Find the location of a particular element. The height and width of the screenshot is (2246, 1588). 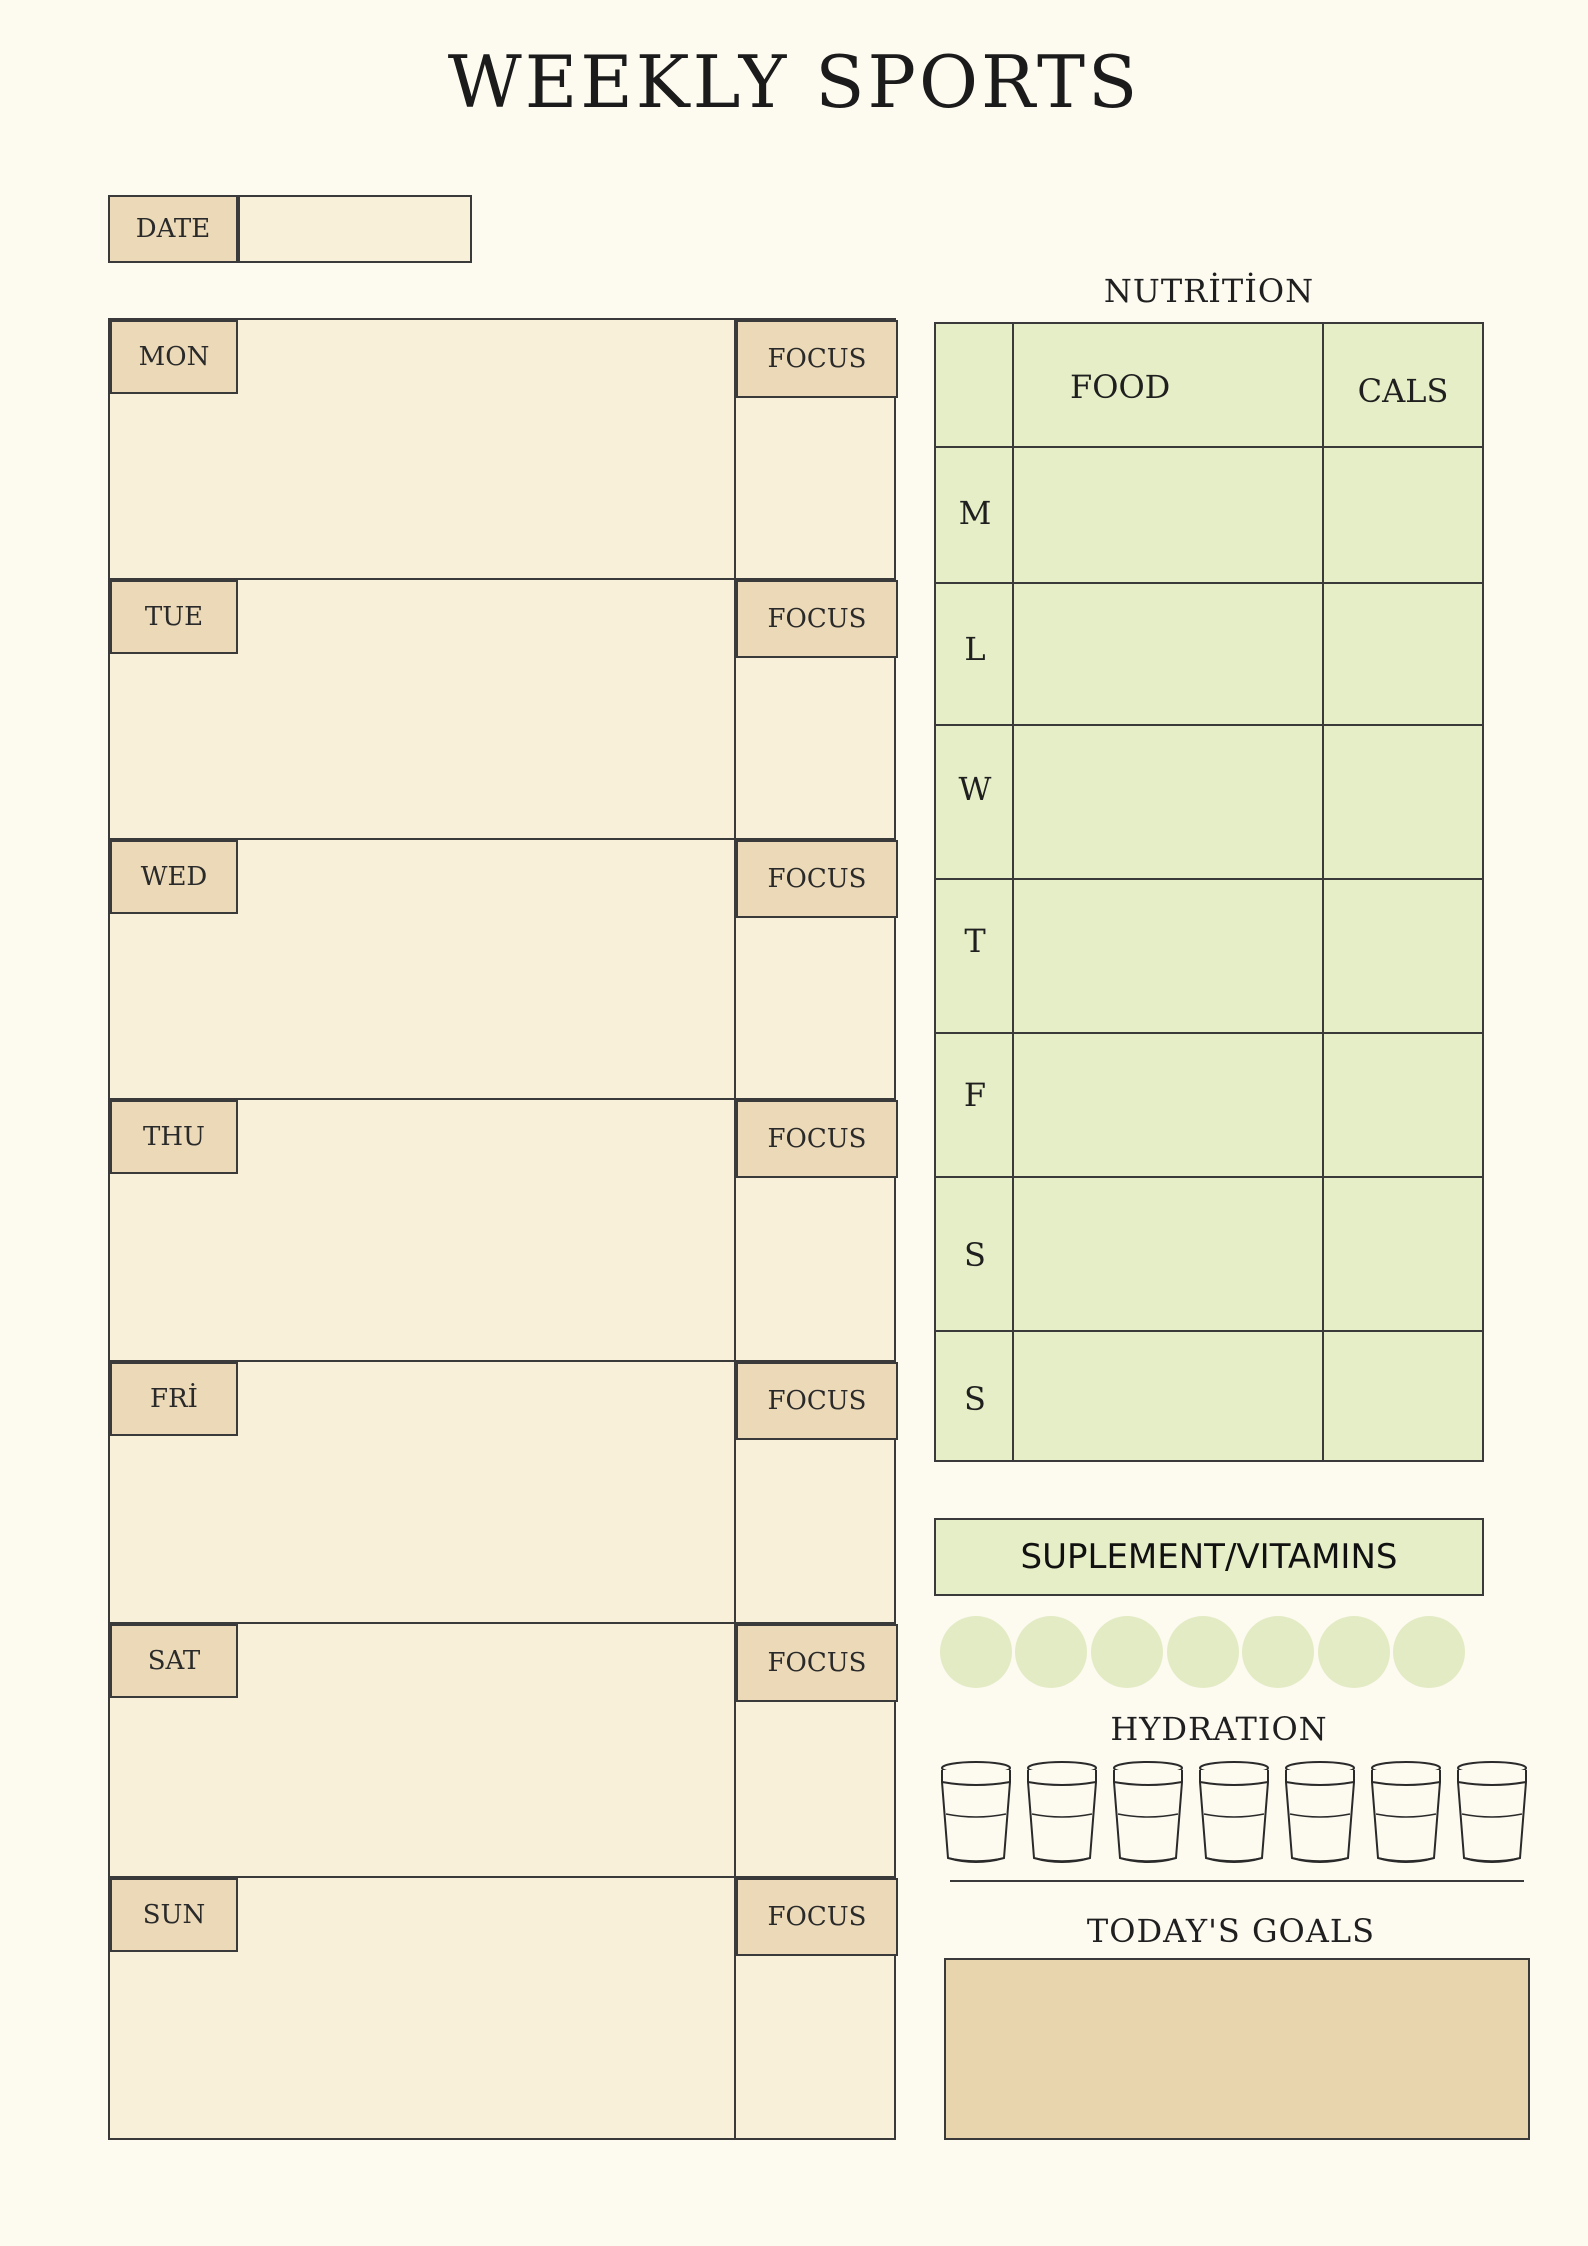

nutrition-day-label: T is located at coordinates (975, 941).